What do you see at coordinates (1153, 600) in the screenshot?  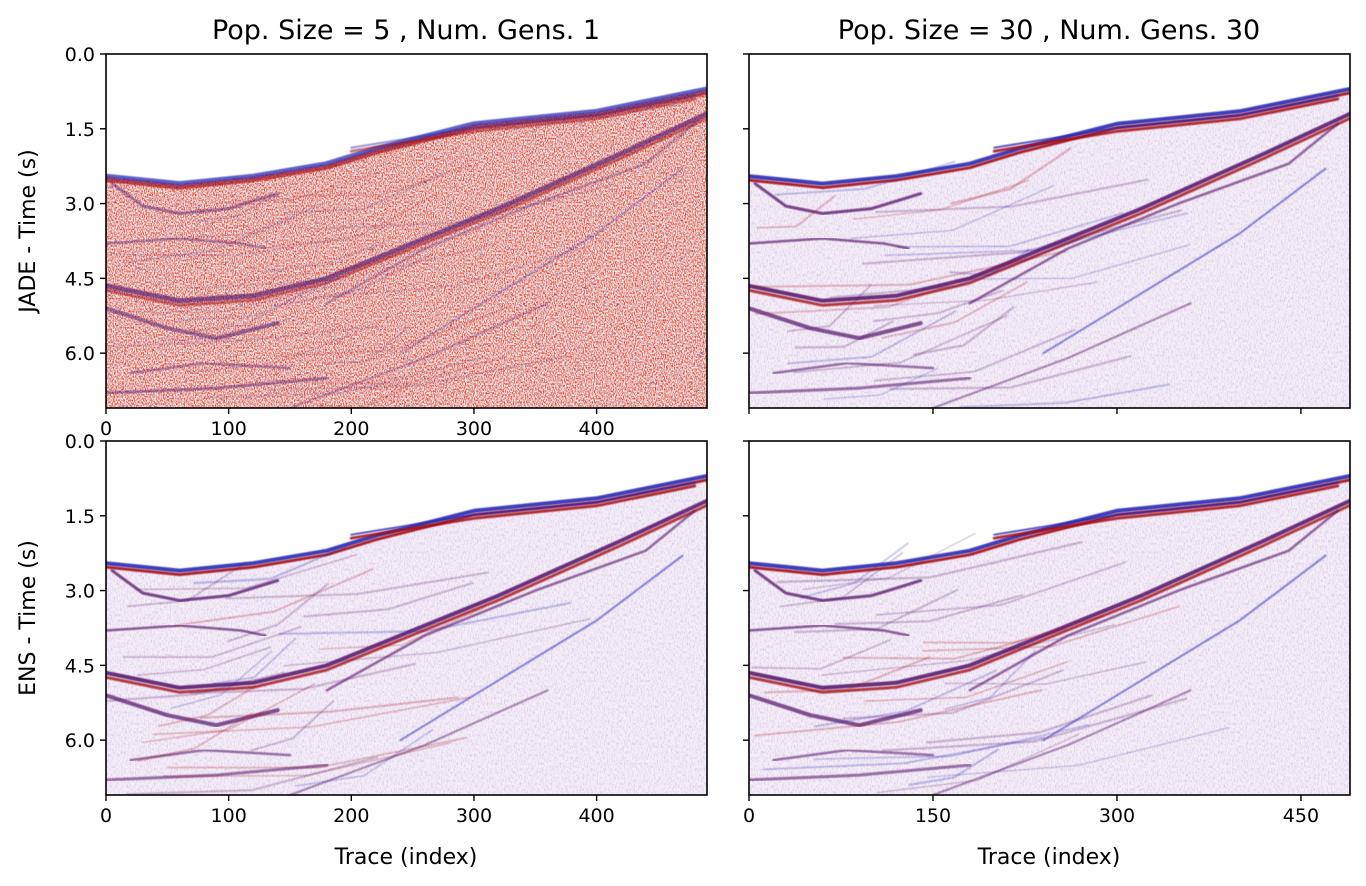 I see `reflector-dip-a` at bounding box center [1153, 600].